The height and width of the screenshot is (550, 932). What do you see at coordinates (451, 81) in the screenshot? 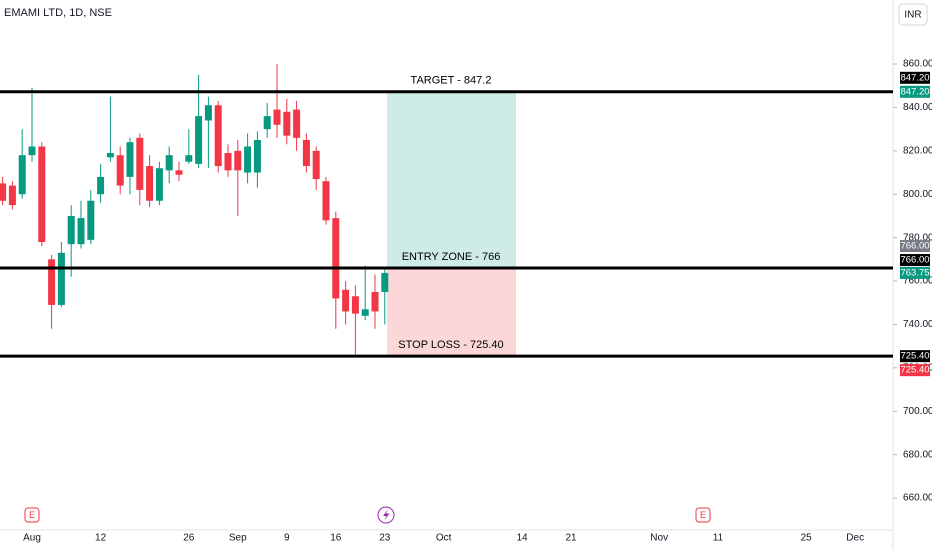
I see `level-label: TARGET - 847.2` at bounding box center [451, 81].